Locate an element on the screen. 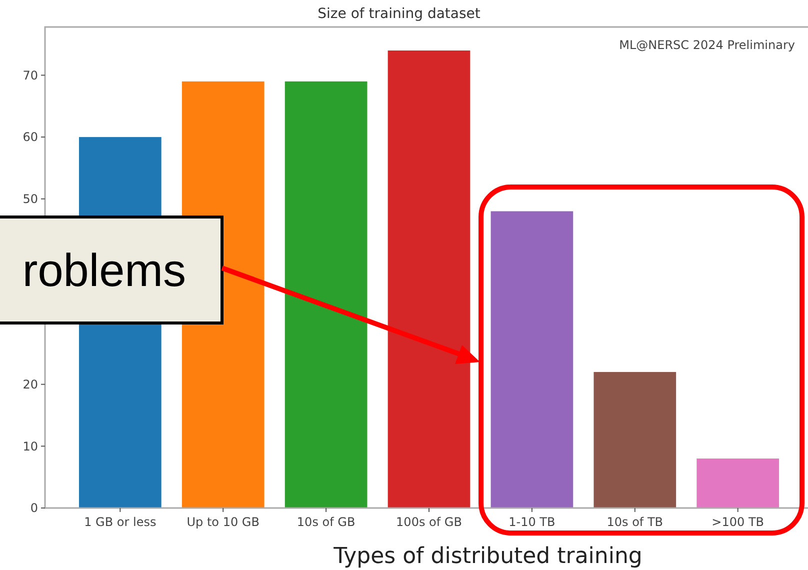 This screenshot has width=808, height=570. chart-title: Size of training dataset is located at coordinates (399, 14).